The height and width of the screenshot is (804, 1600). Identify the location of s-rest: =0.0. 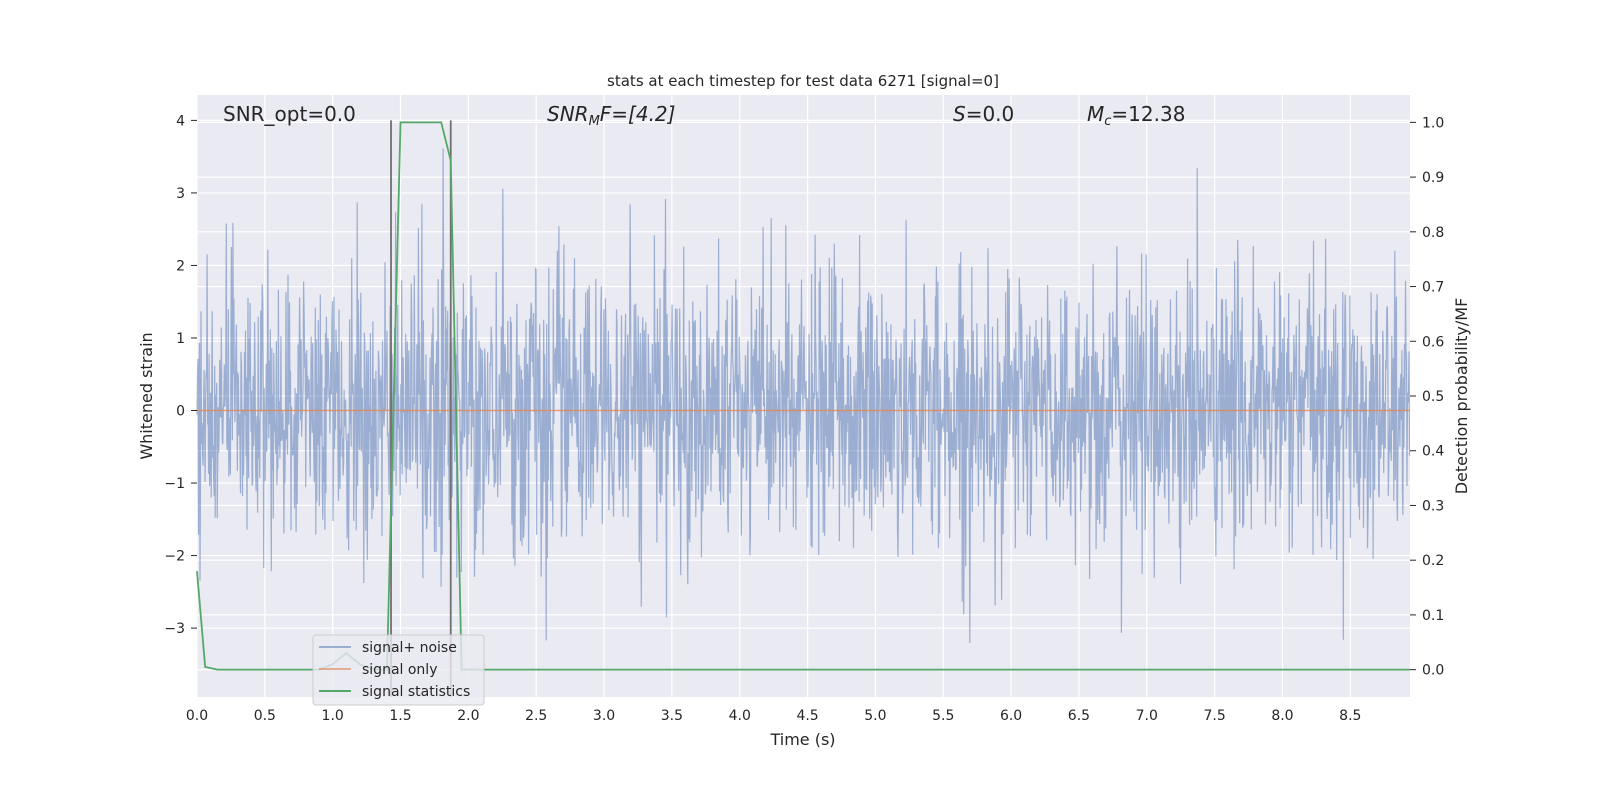
(990, 114).